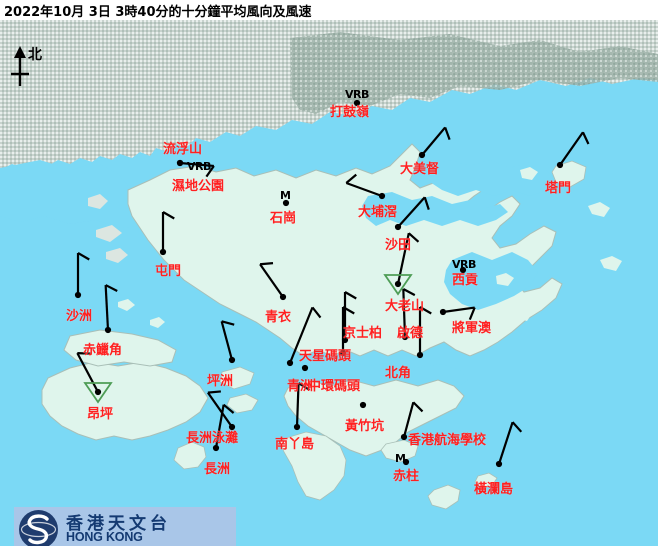  What do you see at coordinates (283, 218) in the screenshot?
I see `station-label: 石崗` at bounding box center [283, 218].